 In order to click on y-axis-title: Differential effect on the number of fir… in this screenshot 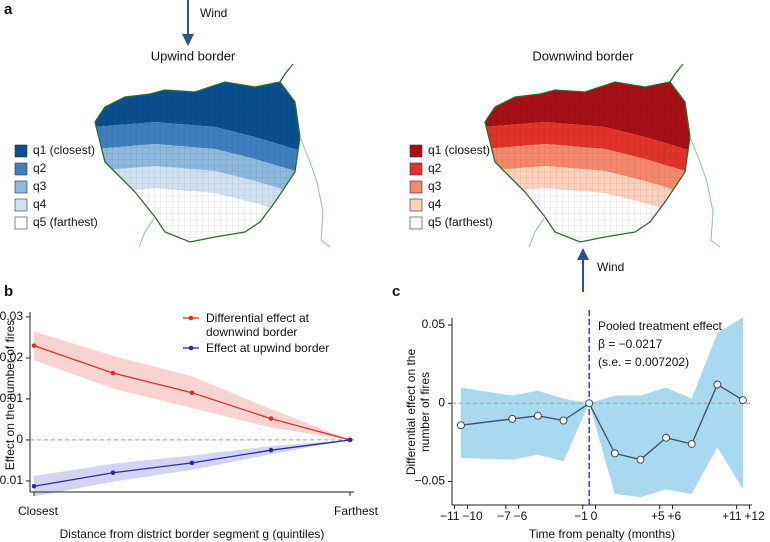, I will do `click(418, 411)`.